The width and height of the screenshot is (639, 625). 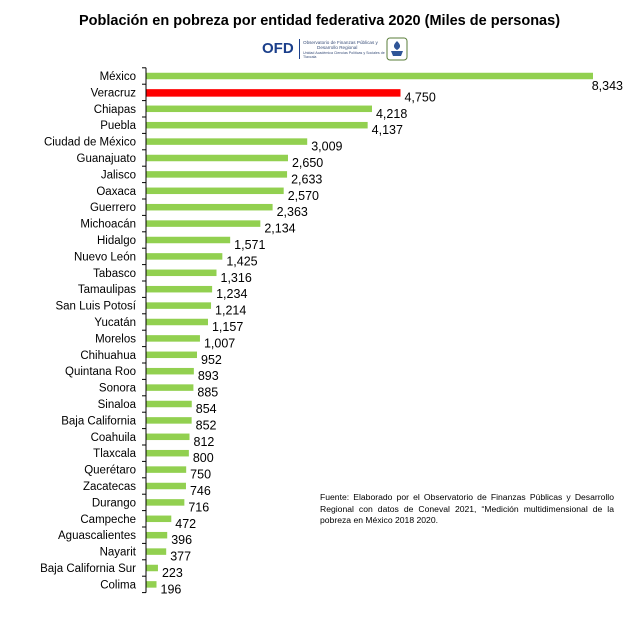 I want to click on value-label: 2,134, so click(x=279, y=229).